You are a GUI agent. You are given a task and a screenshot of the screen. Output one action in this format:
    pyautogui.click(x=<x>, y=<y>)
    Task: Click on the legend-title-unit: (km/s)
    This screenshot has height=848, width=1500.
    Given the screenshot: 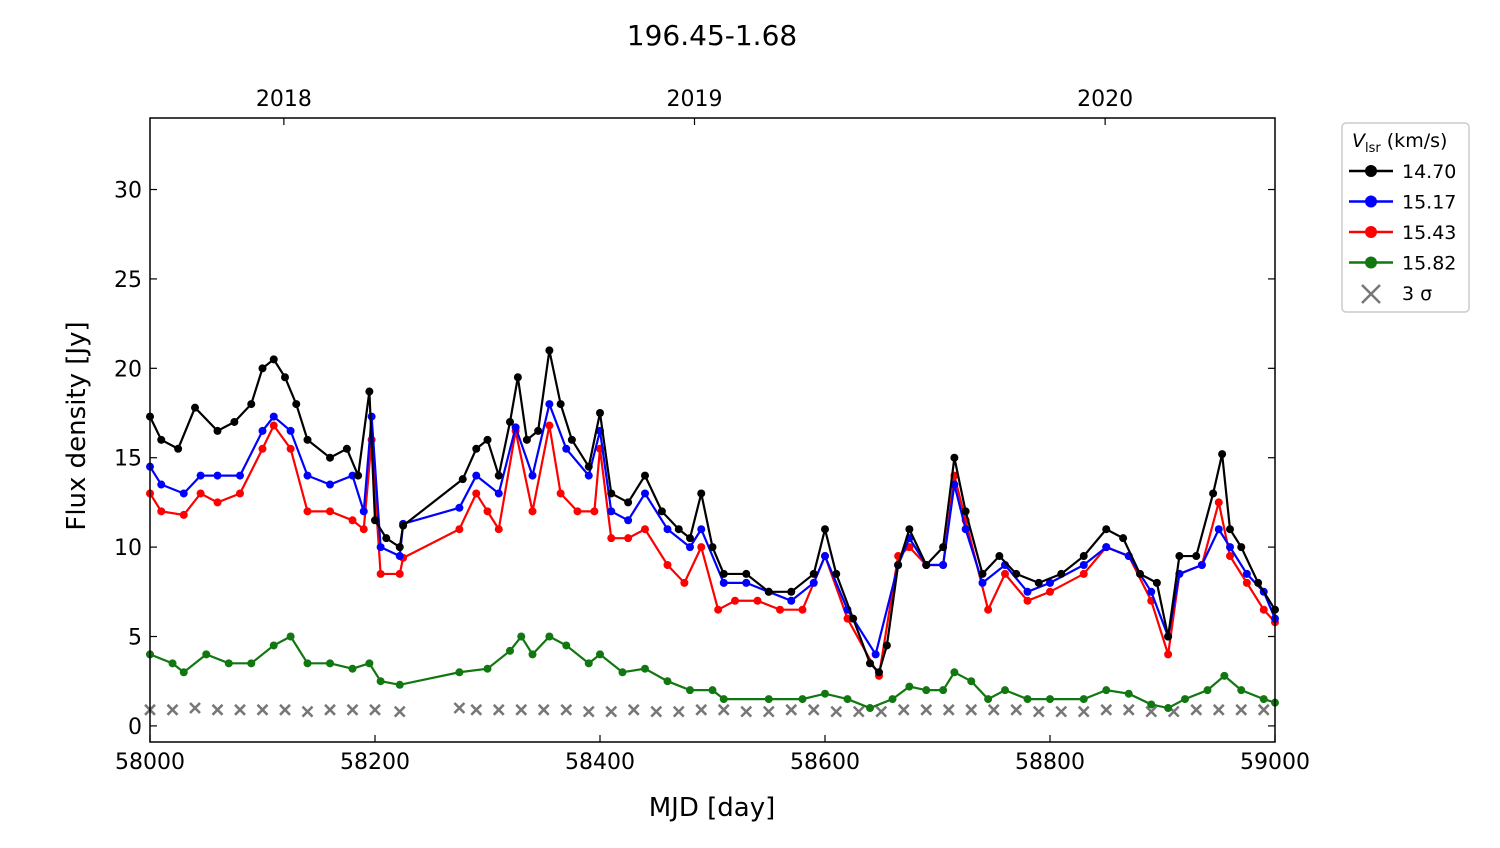 What is the action you would take?
    pyautogui.click(x=1414, y=141)
    